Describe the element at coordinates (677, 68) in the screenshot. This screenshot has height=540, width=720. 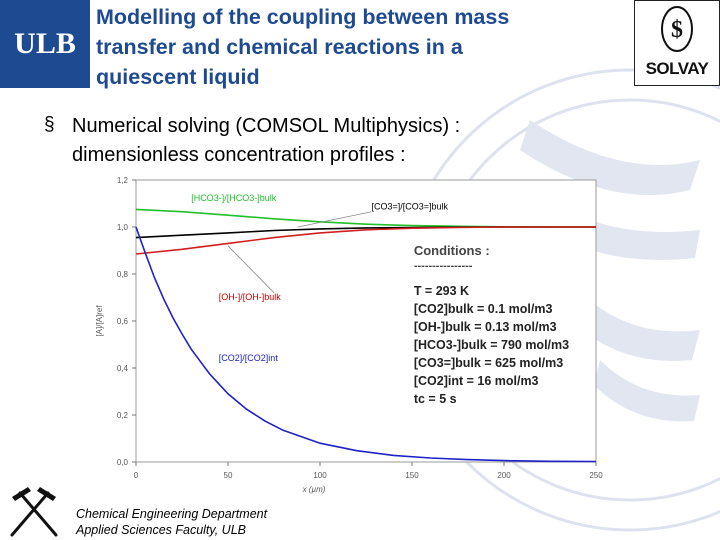
I see `solvay-wordmark: SOLVAY` at that location.